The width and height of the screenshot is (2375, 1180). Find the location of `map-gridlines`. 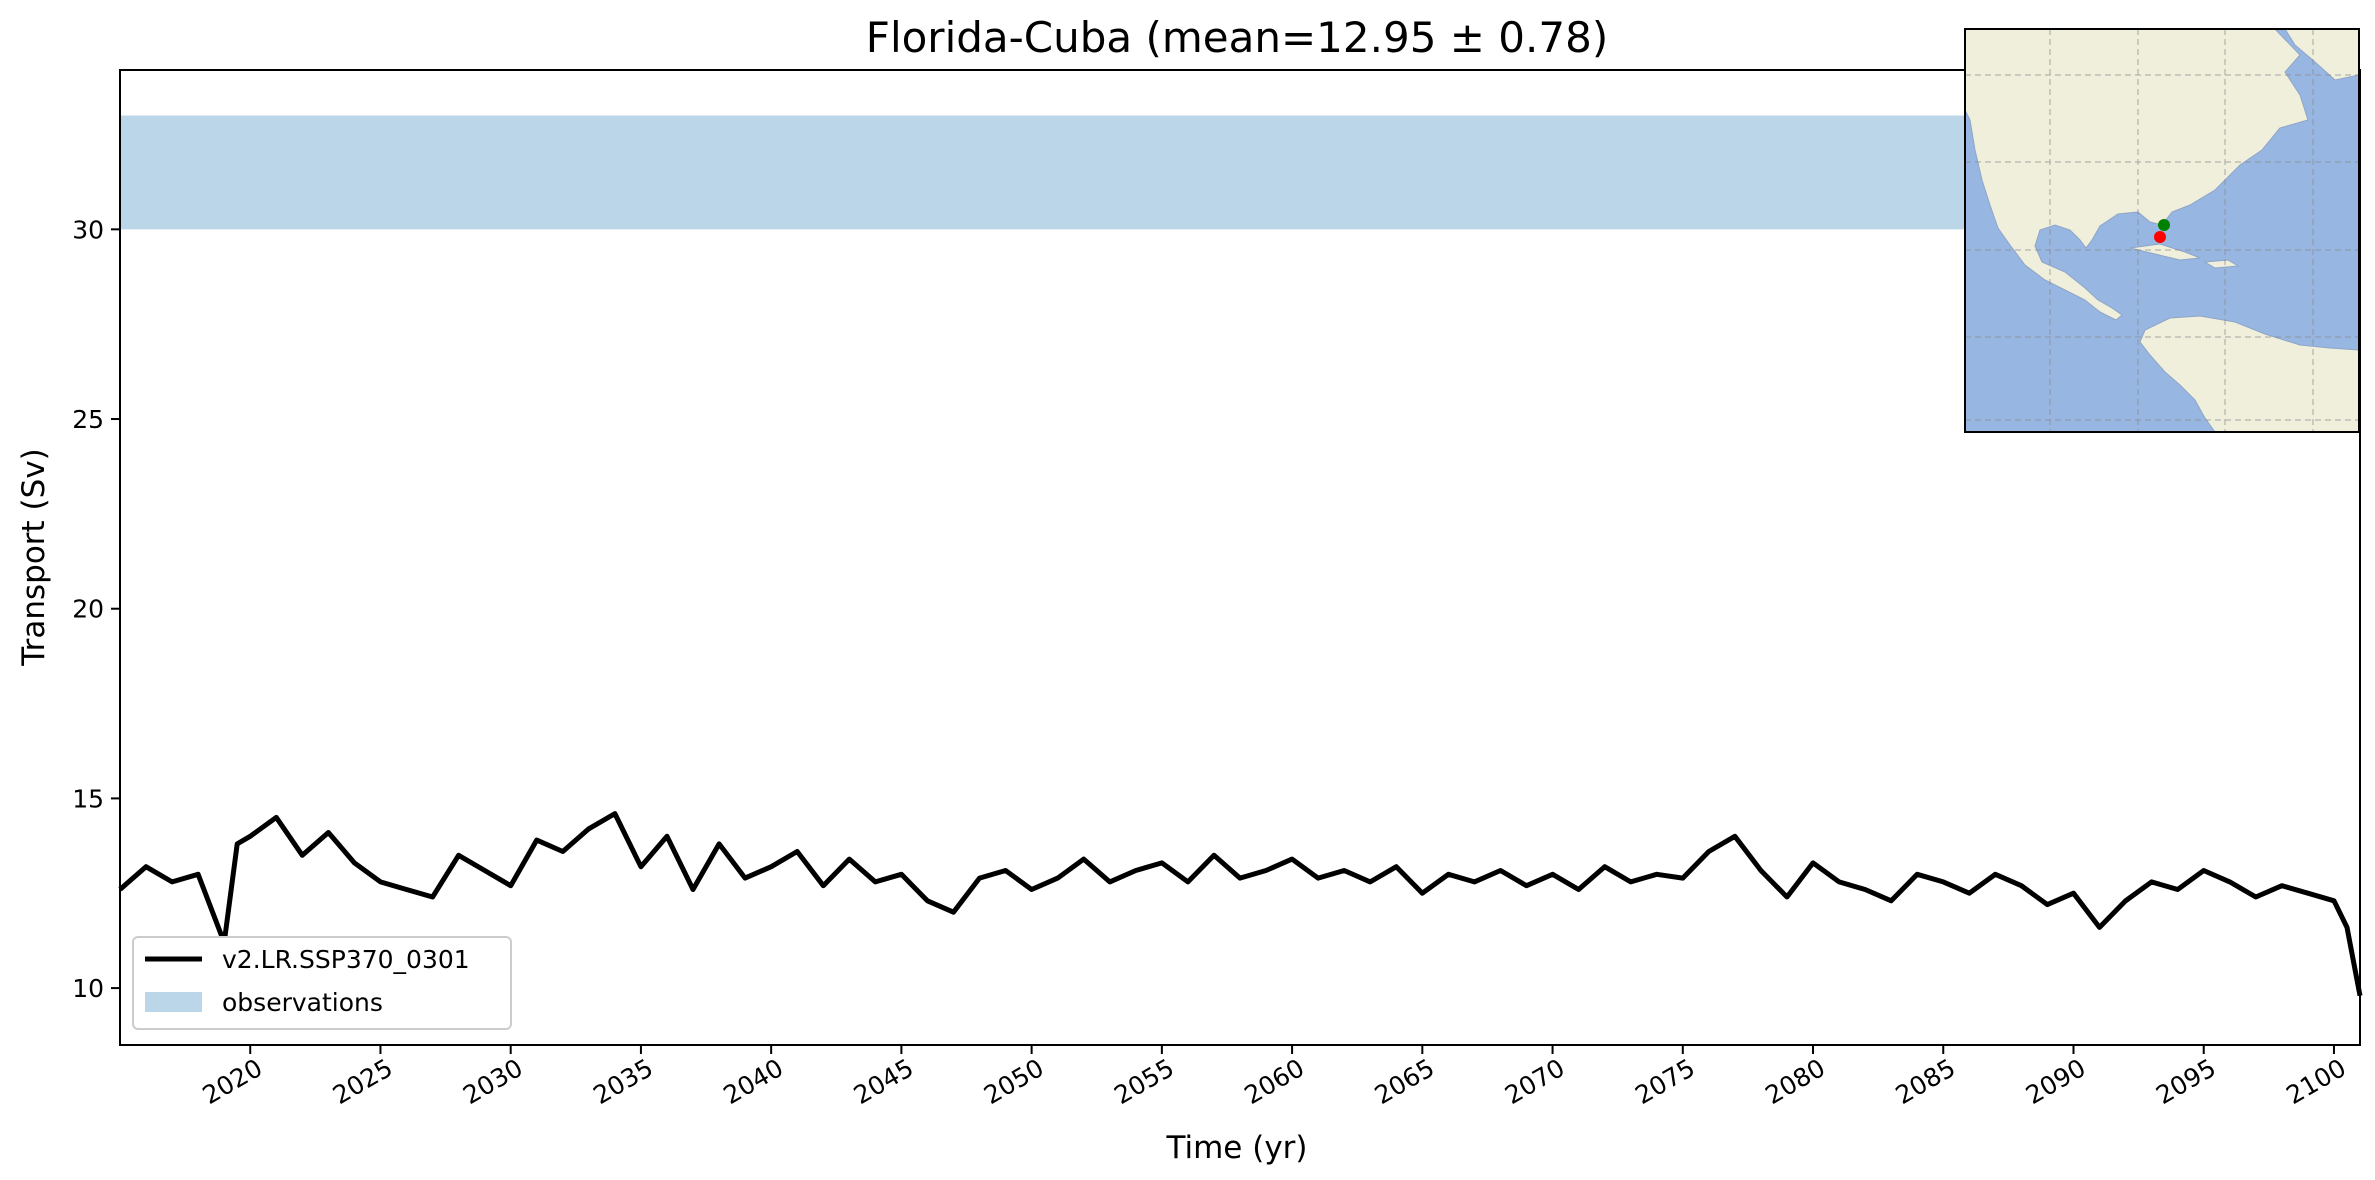

map-gridlines is located at coordinates (2162, 230).